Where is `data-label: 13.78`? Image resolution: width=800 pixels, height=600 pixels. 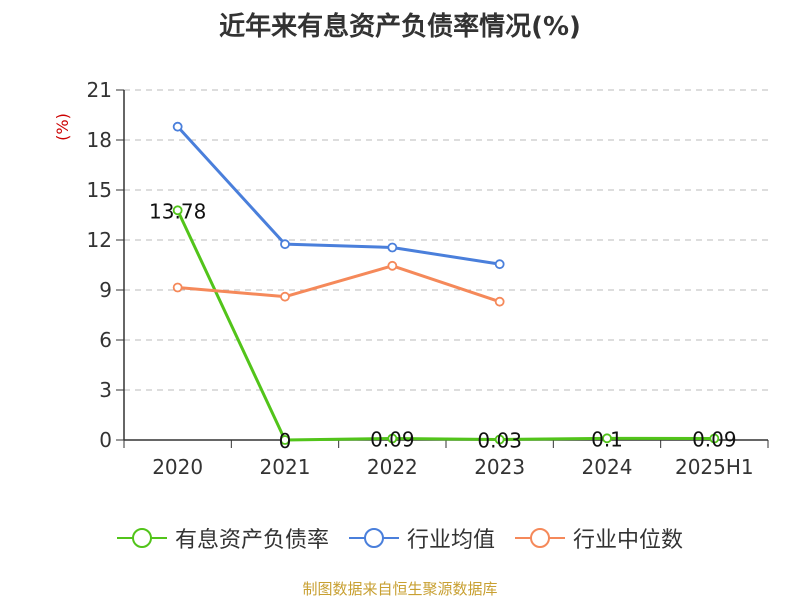 data-label: 13.78 is located at coordinates (177, 211).